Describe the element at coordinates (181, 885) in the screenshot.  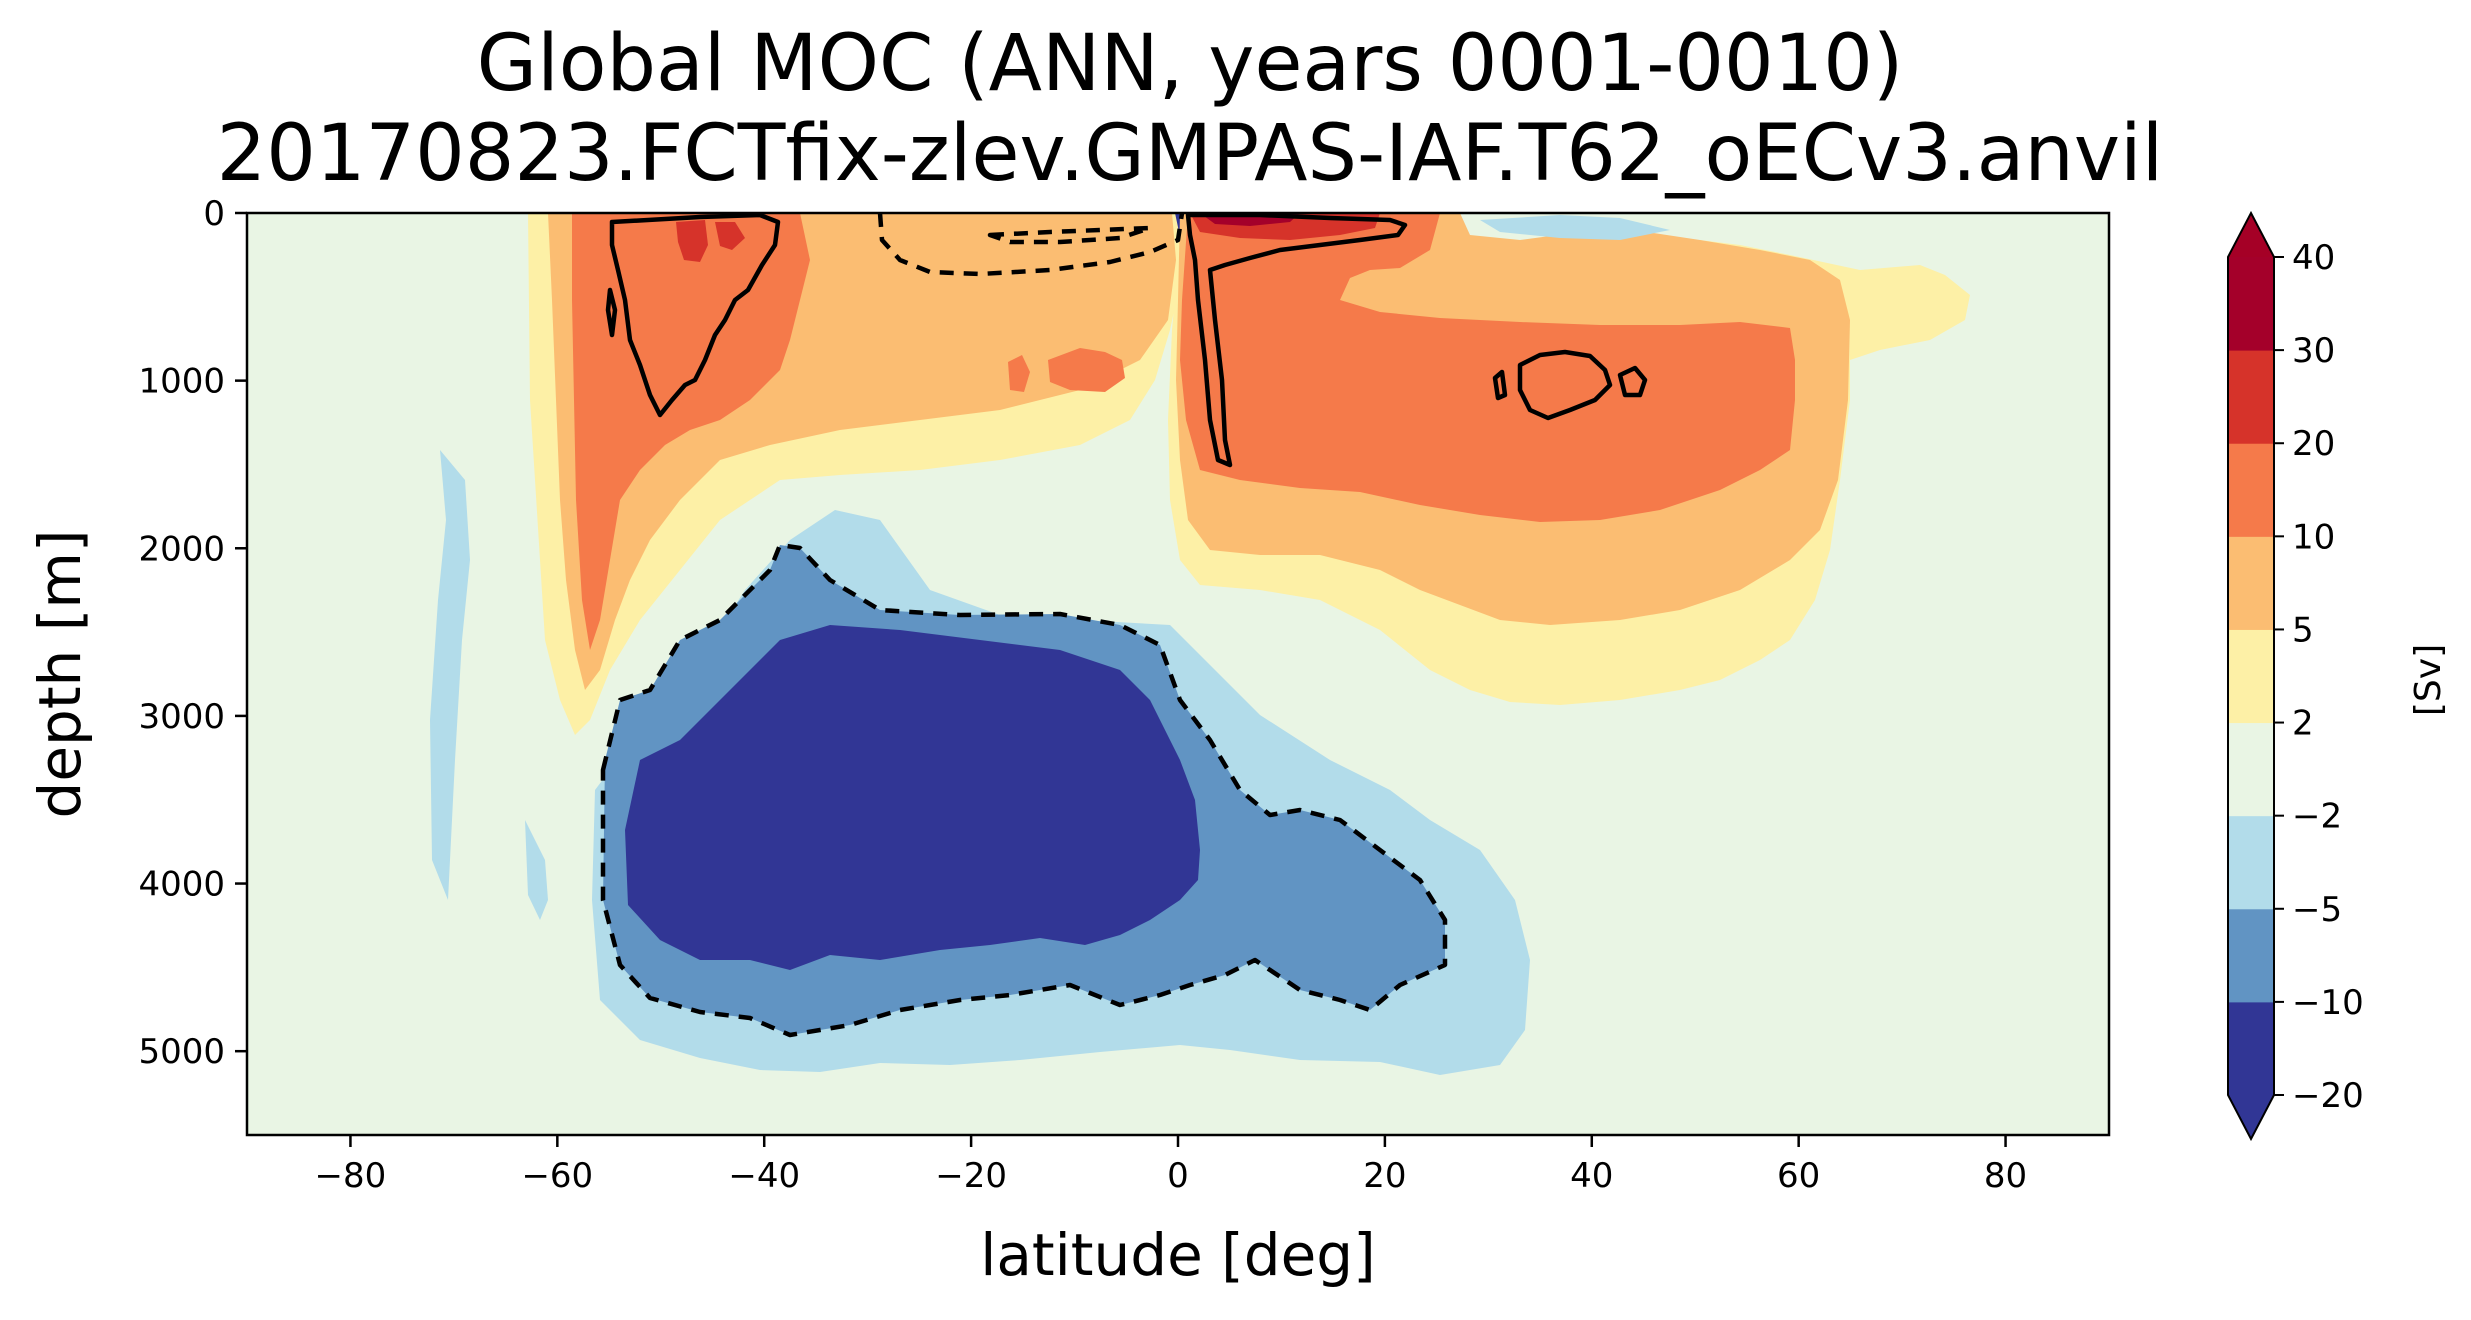
I see `y-tick-label: 4000` at that location.